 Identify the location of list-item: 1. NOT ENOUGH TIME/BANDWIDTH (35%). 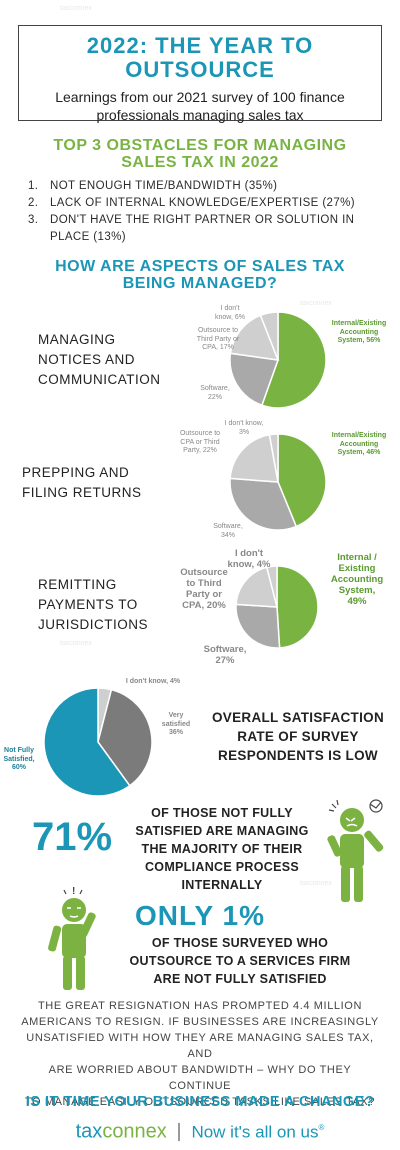
(205, 186).